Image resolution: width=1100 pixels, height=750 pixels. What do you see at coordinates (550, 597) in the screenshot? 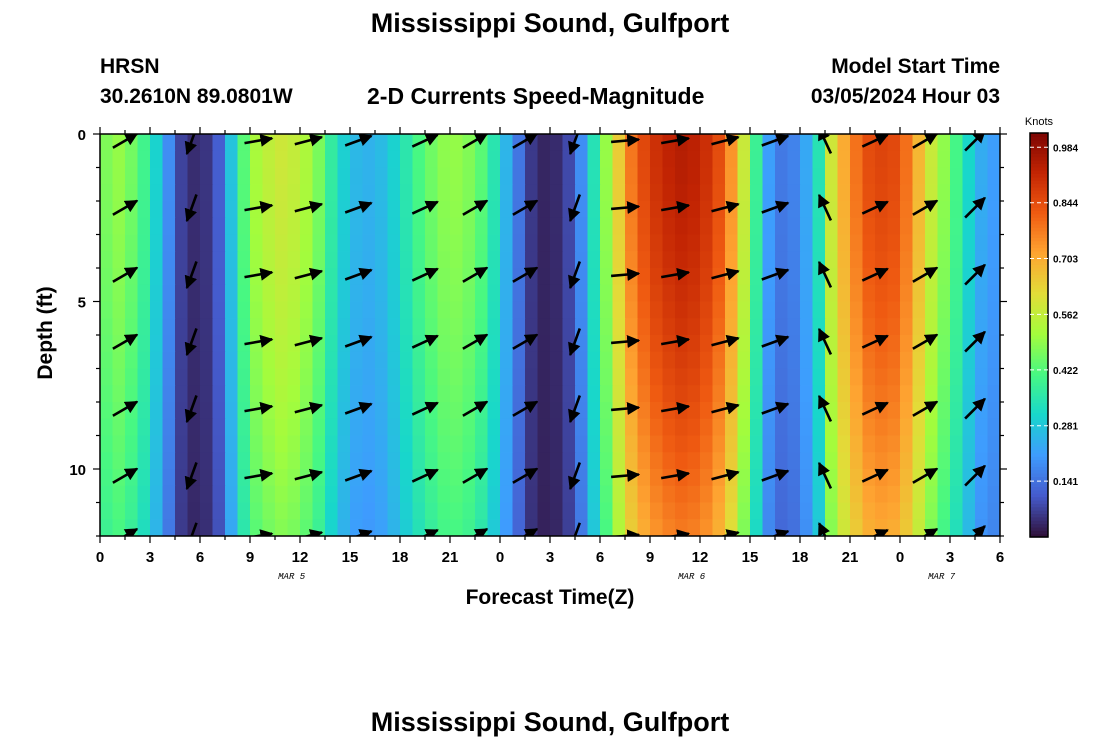
I see `x-axis-title: Forecast Time(Z)` at bounding box center [550, 597].